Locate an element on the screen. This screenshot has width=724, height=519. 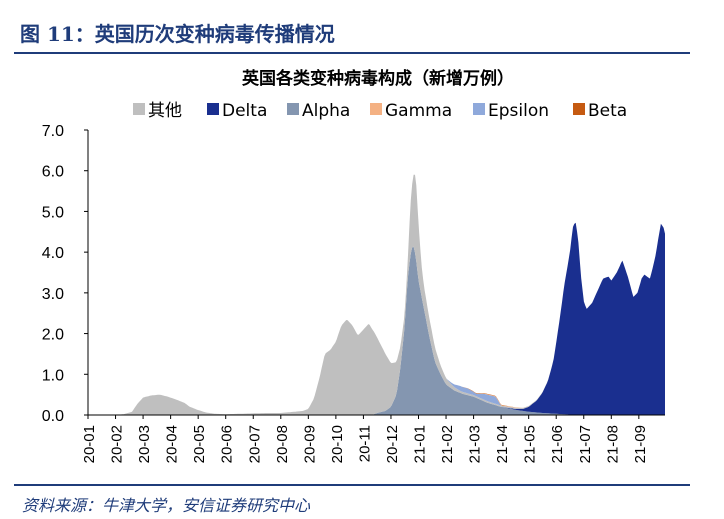
x-tick-label: 21-08 is located at coordinates (612, 444).